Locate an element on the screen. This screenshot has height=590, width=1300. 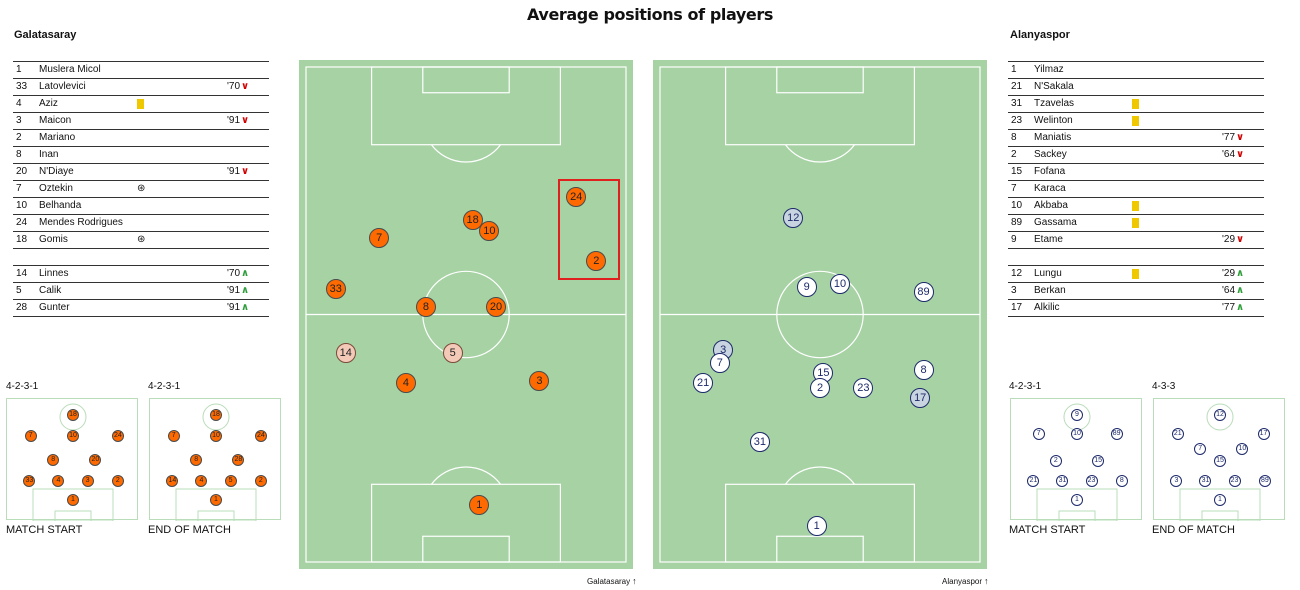
substitution-minute: '77 is located at coordinates (1229, 137).